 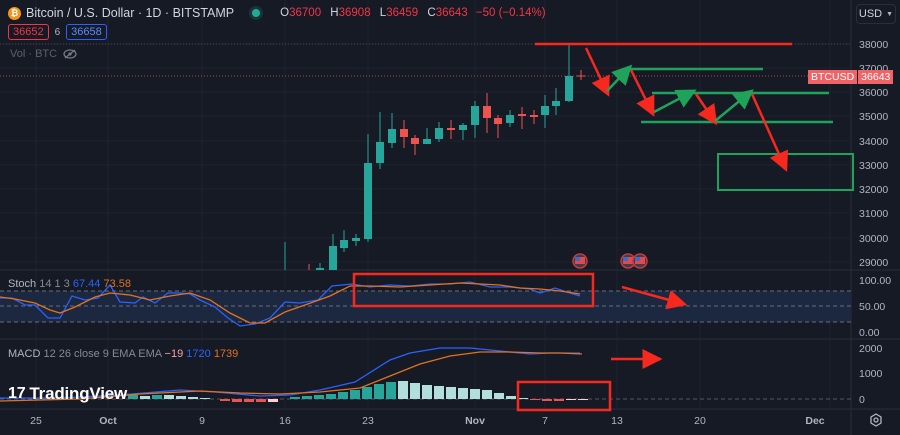 What do you see at coordinates (654, 297) in the screenshot?
I see `stoch-down-arrow` at bounding box center [654, 297].